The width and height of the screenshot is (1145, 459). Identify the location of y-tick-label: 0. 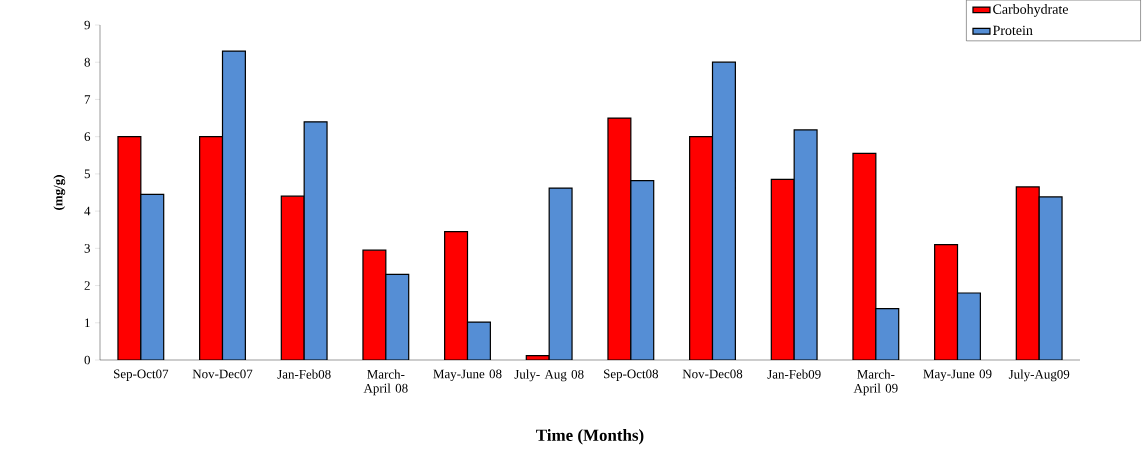
(87, 360).